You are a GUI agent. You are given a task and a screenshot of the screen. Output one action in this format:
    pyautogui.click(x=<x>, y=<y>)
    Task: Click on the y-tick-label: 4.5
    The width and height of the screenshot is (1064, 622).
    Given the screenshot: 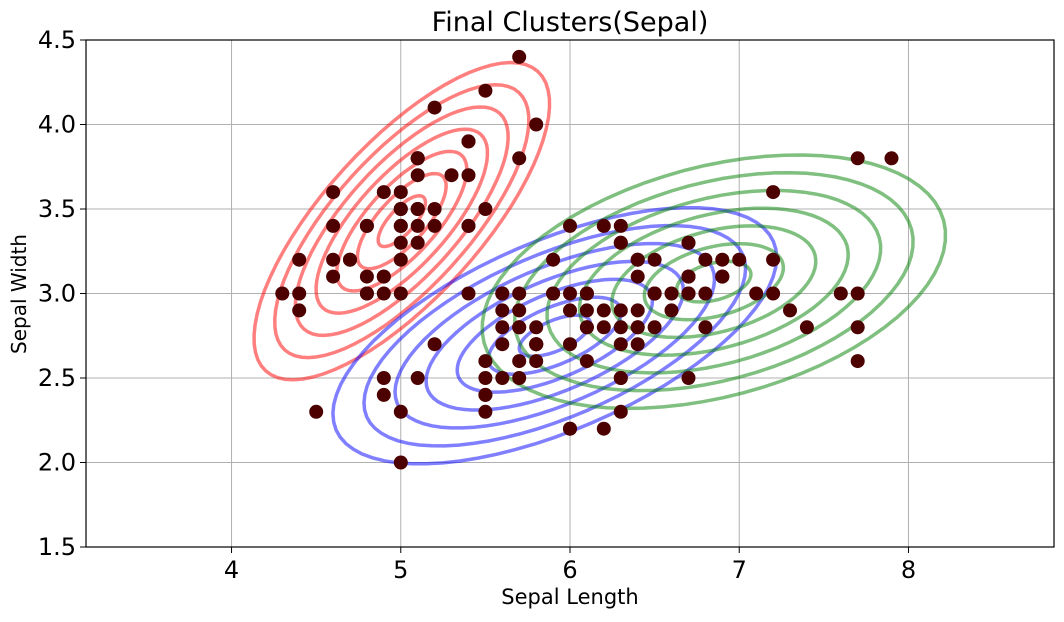 What is the action you would take?
    pyautogui.click(x=57, y=40)
    